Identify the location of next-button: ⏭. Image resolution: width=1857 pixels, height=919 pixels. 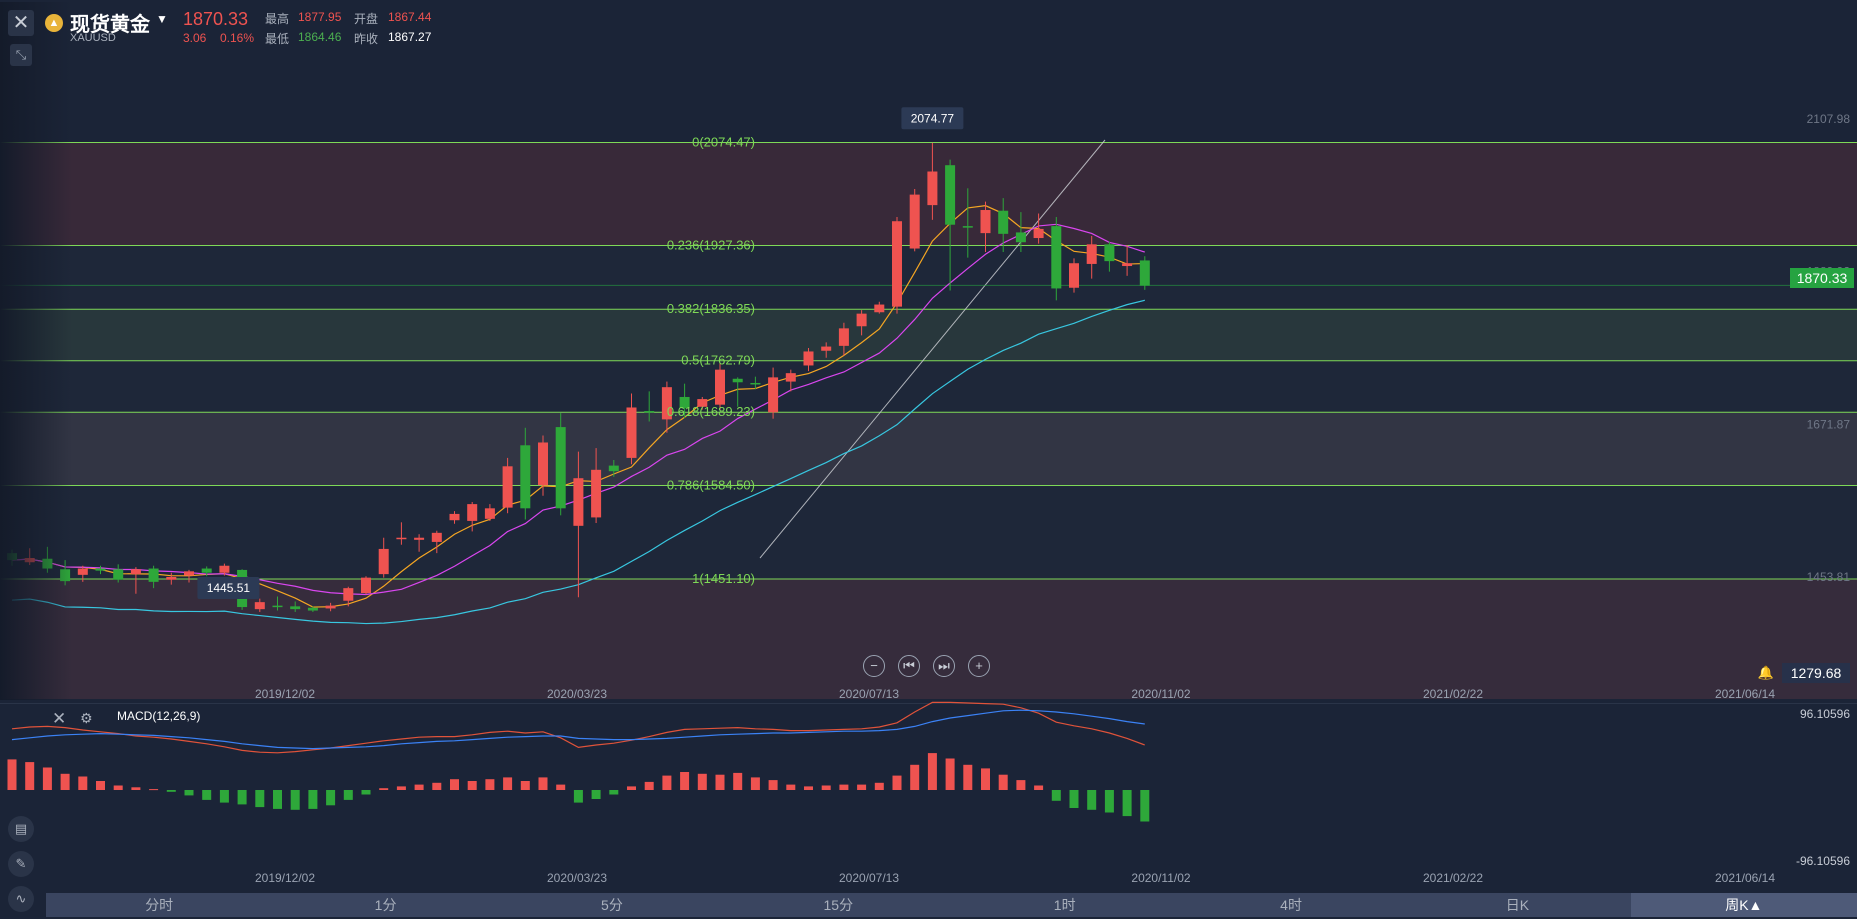
(944, 666).